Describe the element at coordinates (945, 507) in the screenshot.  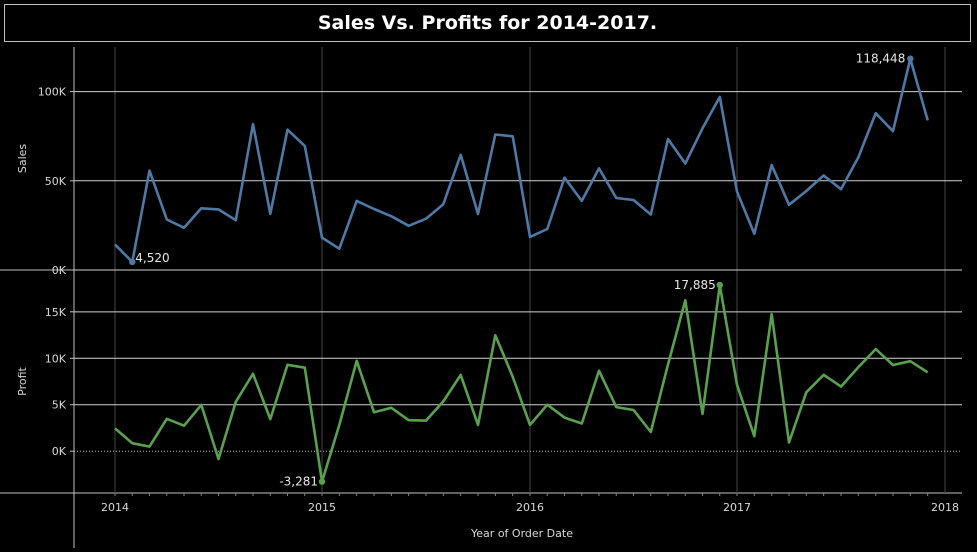
I see `x-tick-label-2018: 2018` at that location.